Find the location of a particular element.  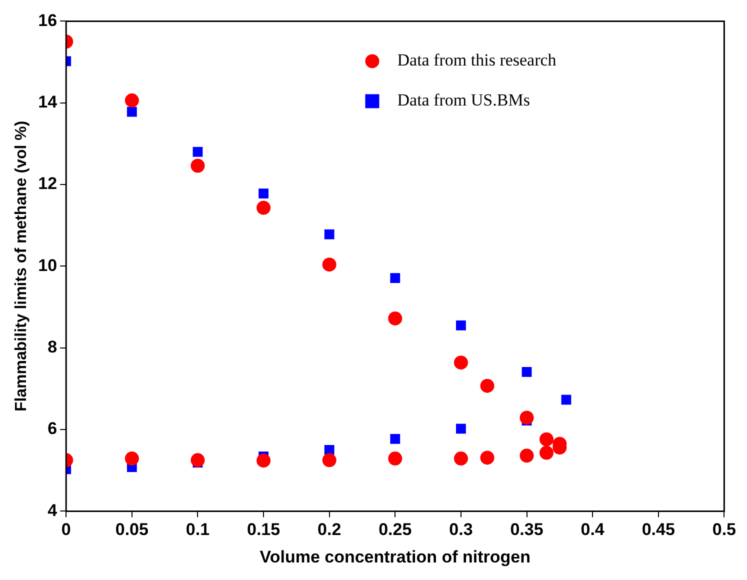

x-tick-label: 0.5 is located at coordinates (724, 530).